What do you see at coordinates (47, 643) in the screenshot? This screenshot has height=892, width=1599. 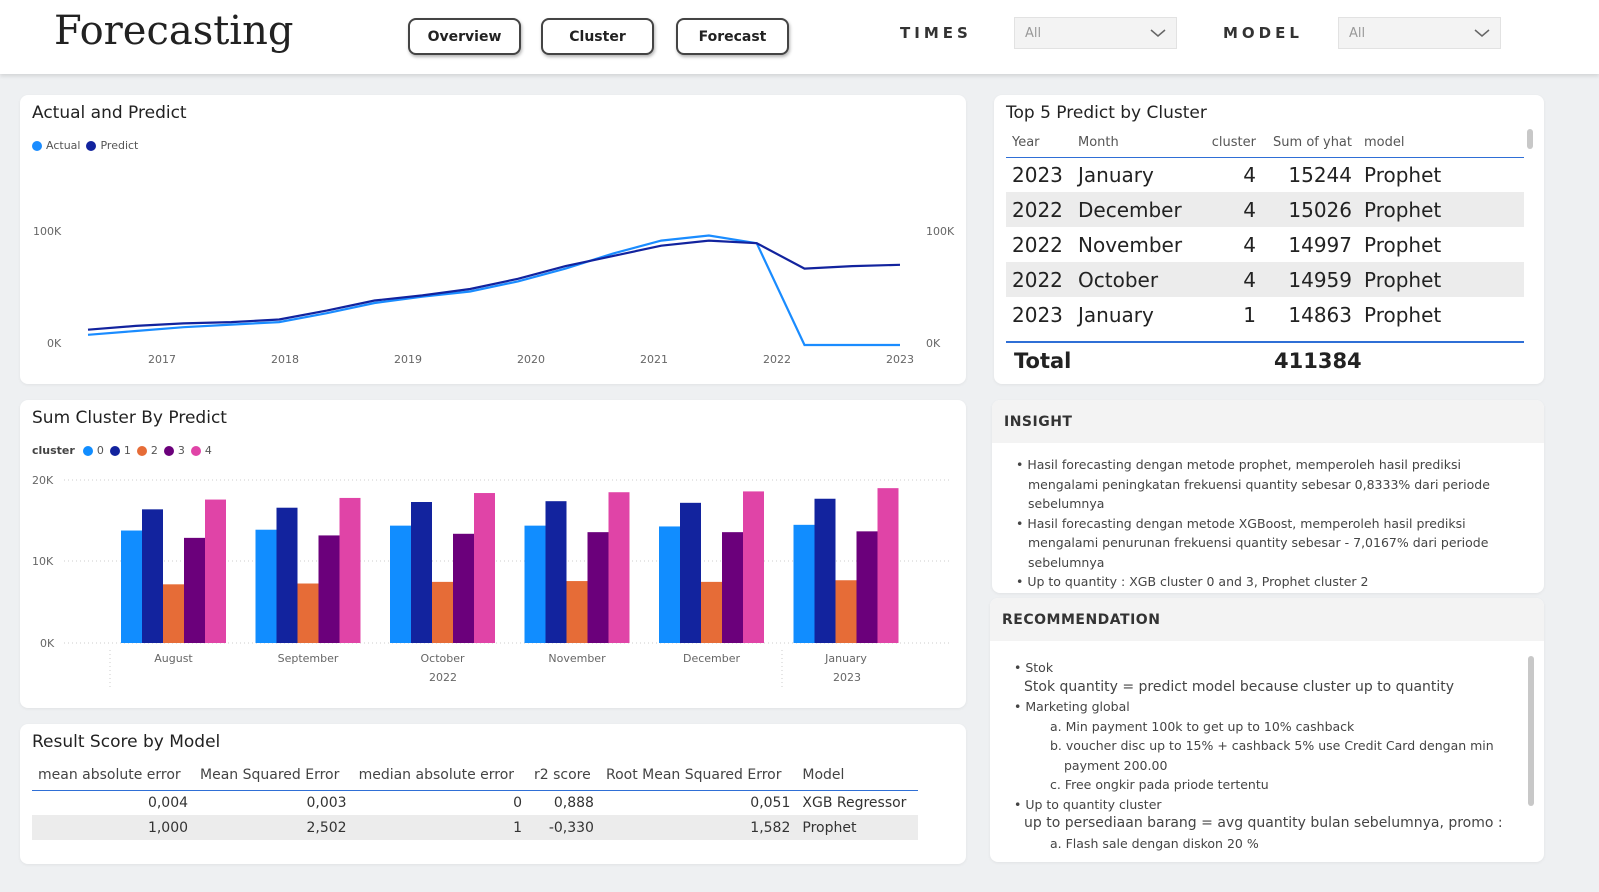 I see `y-tick-0k: 0K` at bounding box center [47, 643].